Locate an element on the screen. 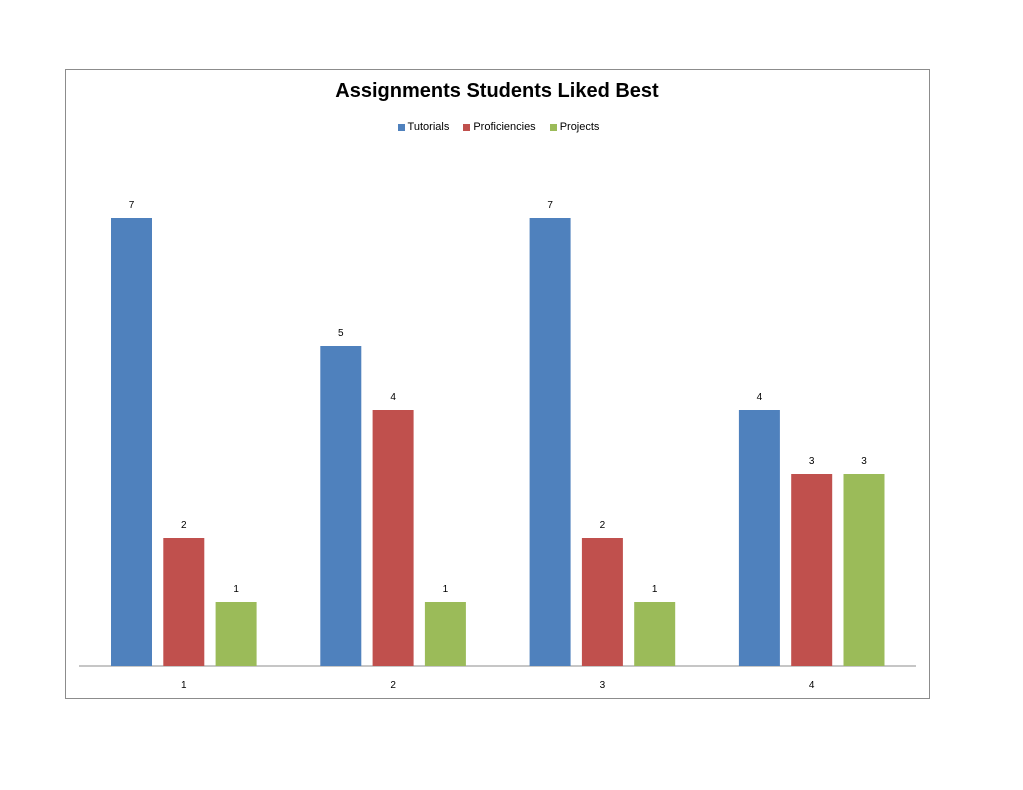 This screenshot has width=1023, height=790. data-label-projects-1: 1 is located at coordinates (236, 589).